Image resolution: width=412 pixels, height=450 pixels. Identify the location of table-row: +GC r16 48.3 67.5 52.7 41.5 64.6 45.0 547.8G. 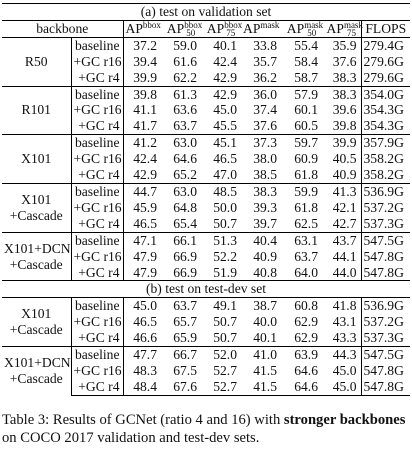
(206, 370).